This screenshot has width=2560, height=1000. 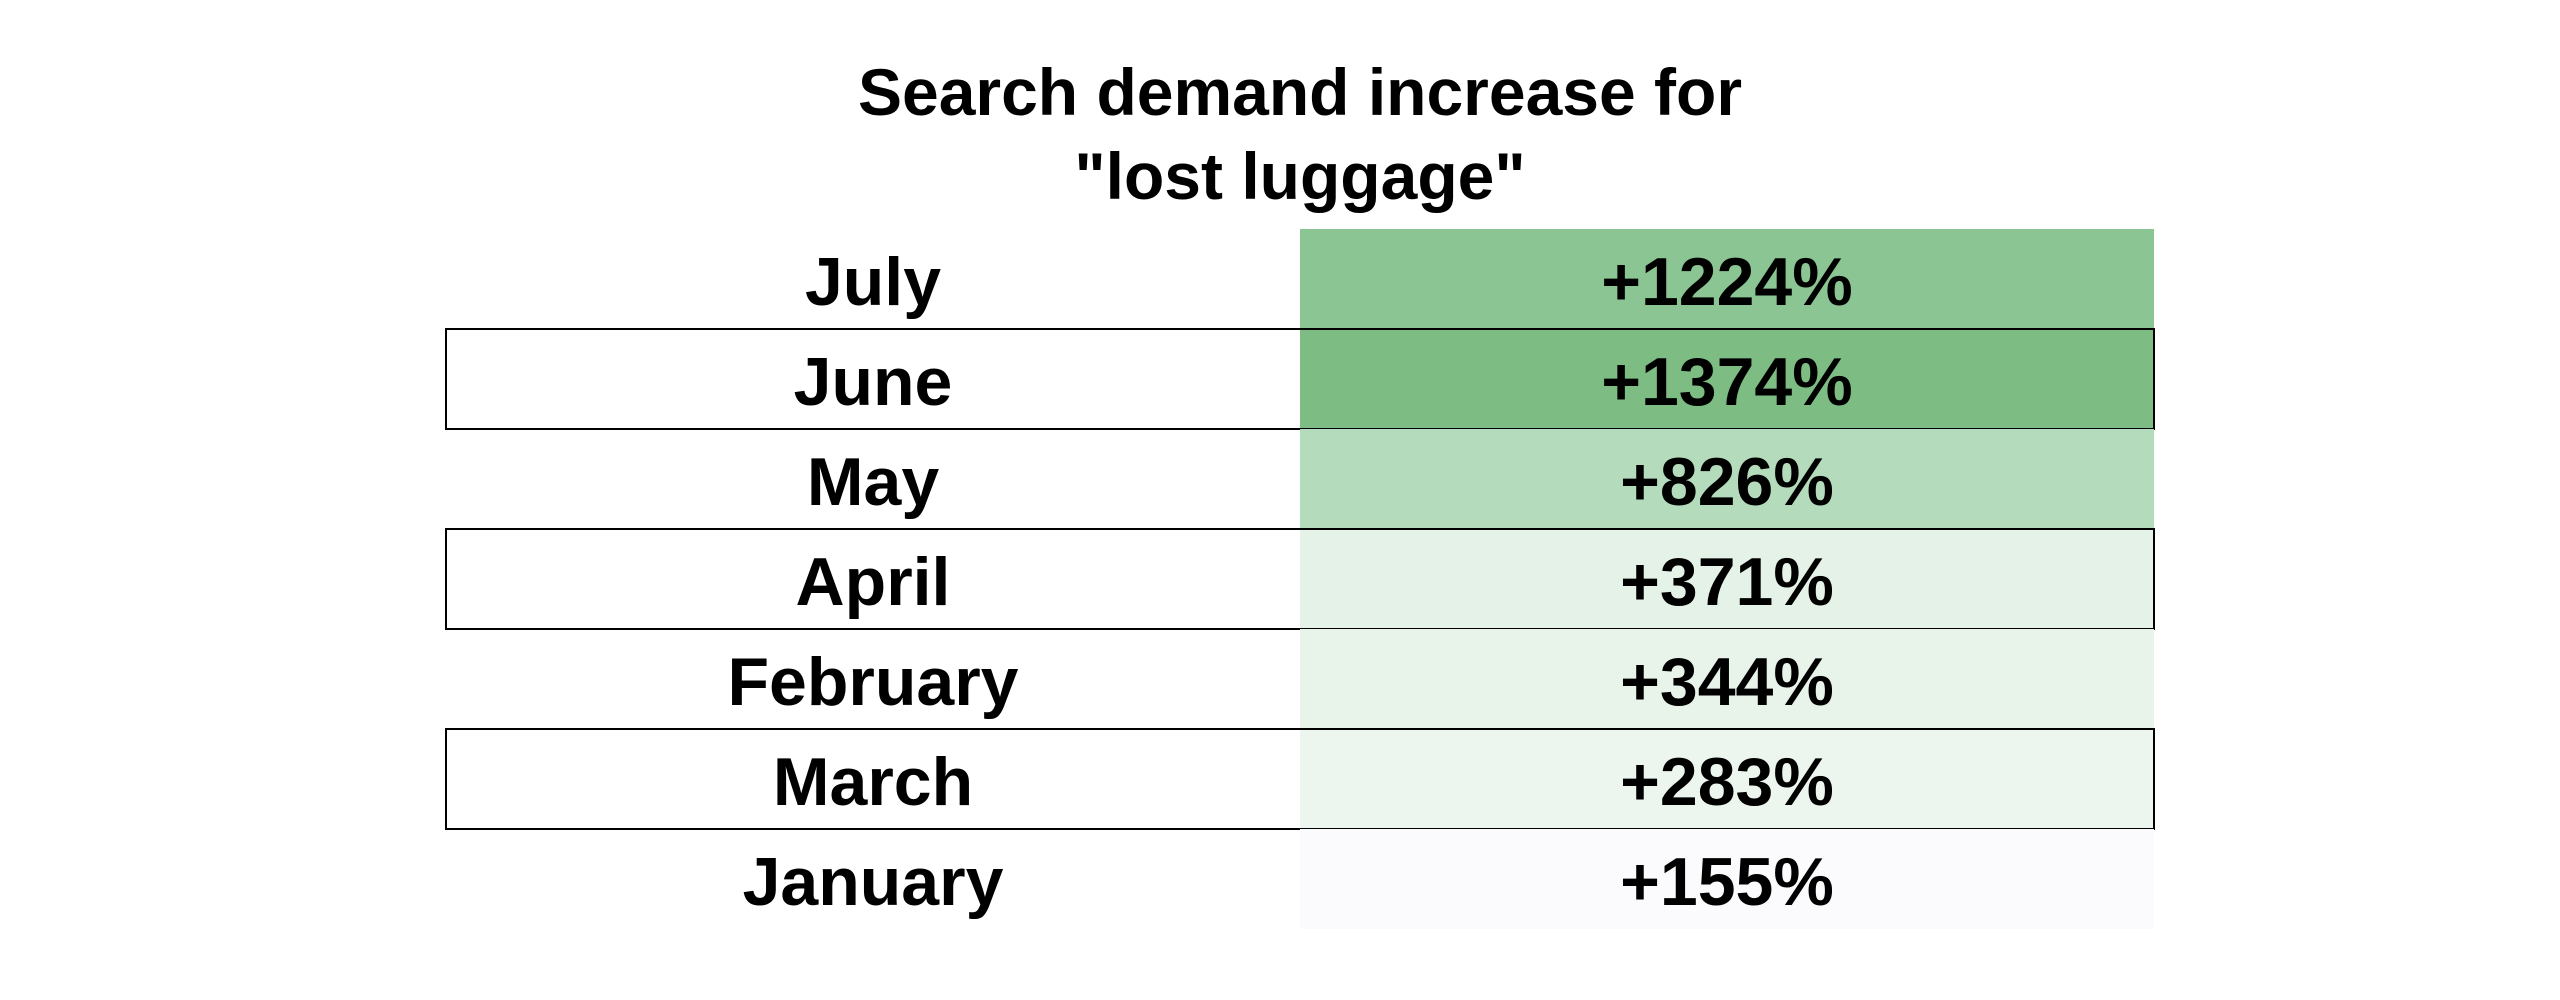 I want to click on table-row: June +1374%, so click(x=1300, y=379).